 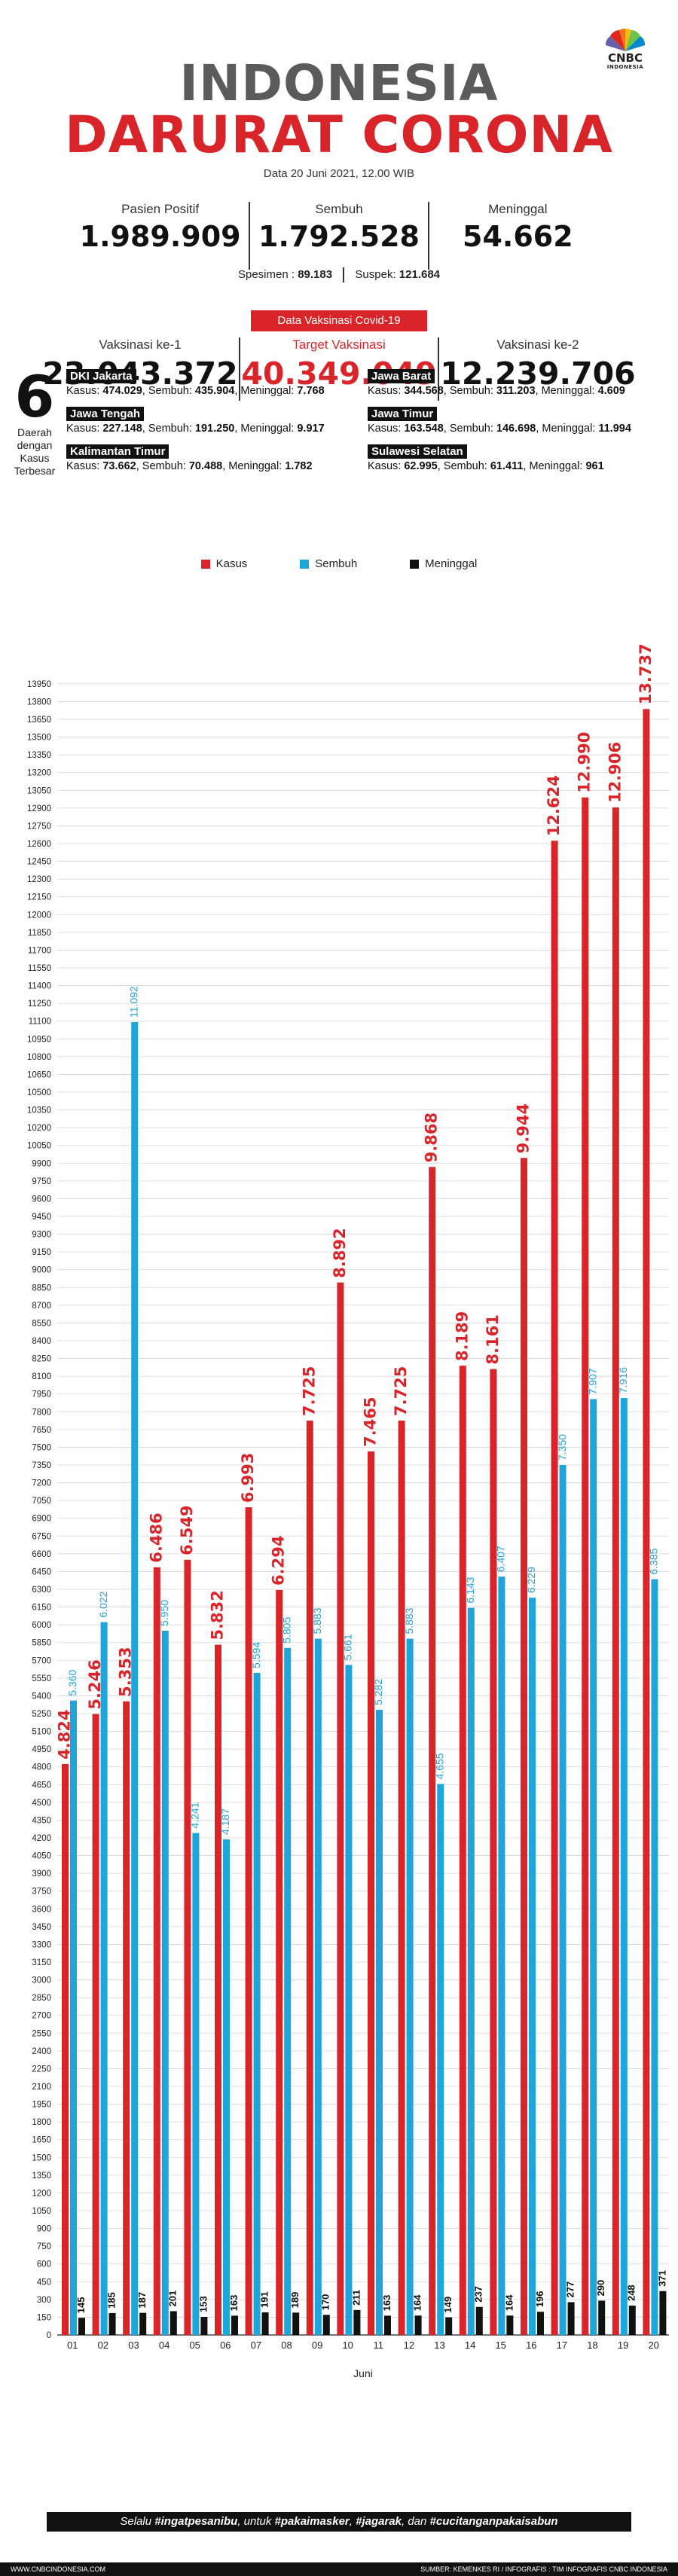 I want to click on y-tick-label: 7500, so click(x=41, y=1448).